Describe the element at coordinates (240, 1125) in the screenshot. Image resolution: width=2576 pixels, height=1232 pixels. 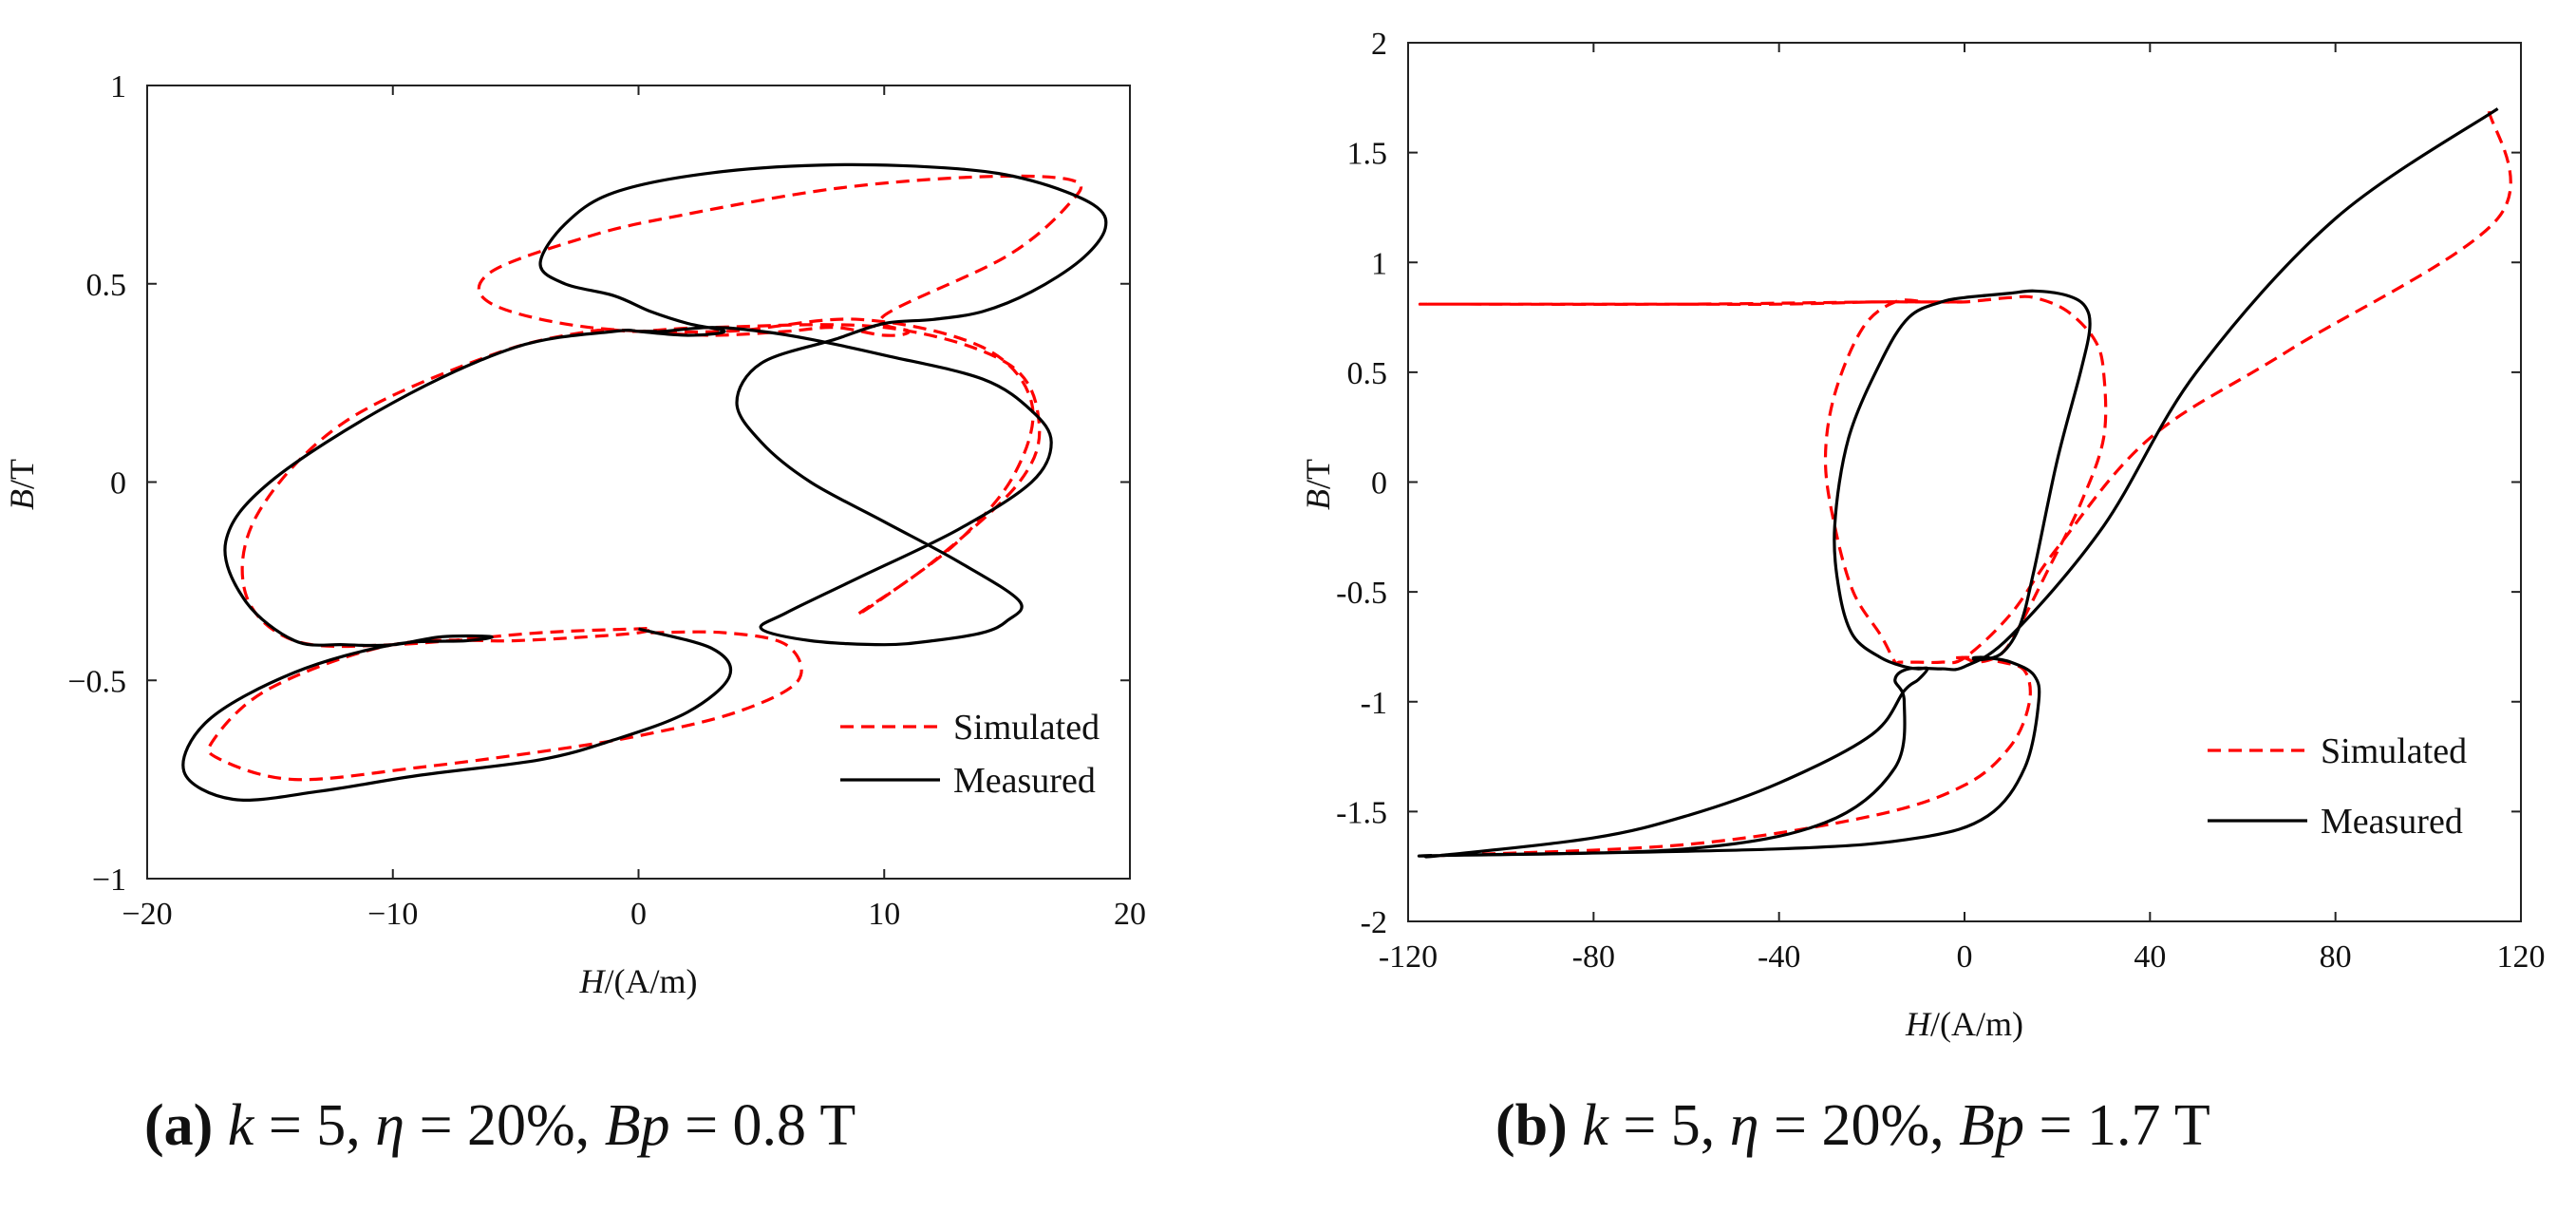
I see `caption-a-k: k` at that location.